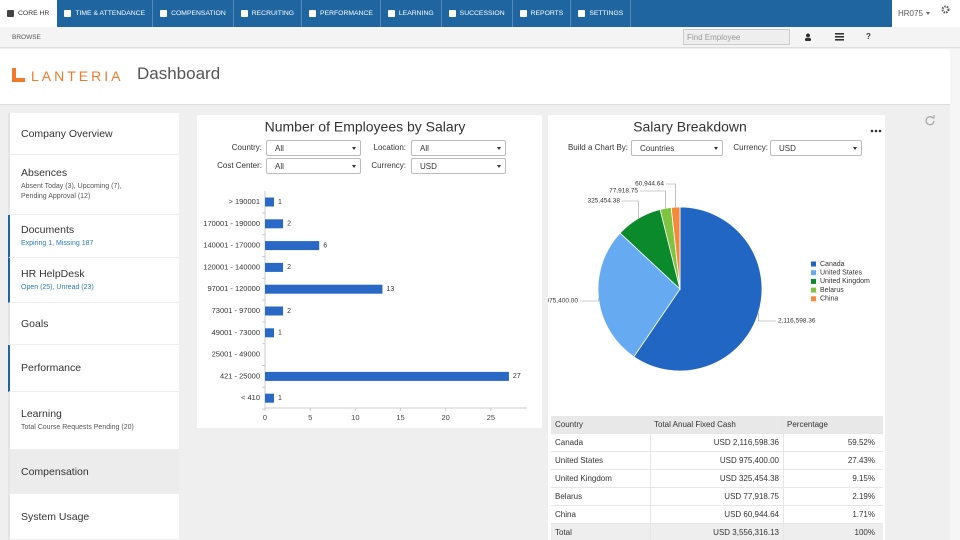 Image resolution: width=960 pixels, height=540 pixels. I want to click on sidebar-title: Goals, so click(35, 323).